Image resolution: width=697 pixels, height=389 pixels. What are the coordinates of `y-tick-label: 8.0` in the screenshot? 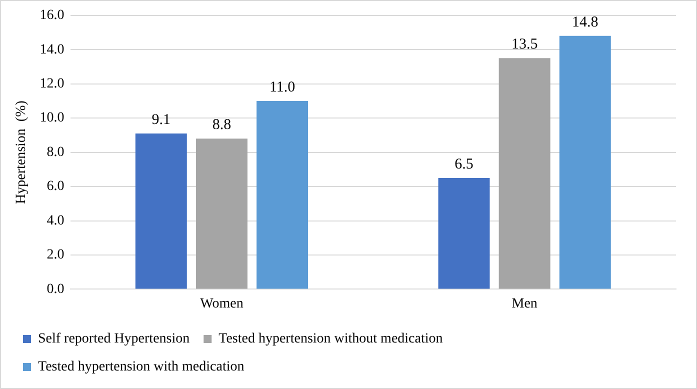 It's located at (55, 152).